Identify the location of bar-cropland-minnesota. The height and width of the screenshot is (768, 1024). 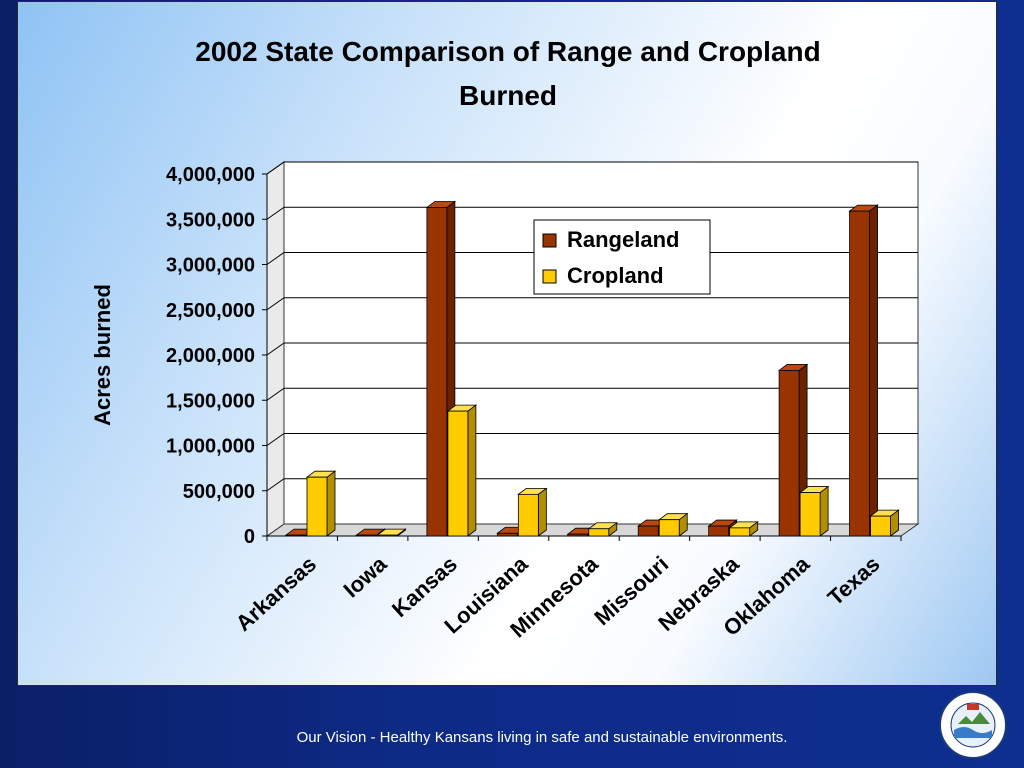
(599, 532).